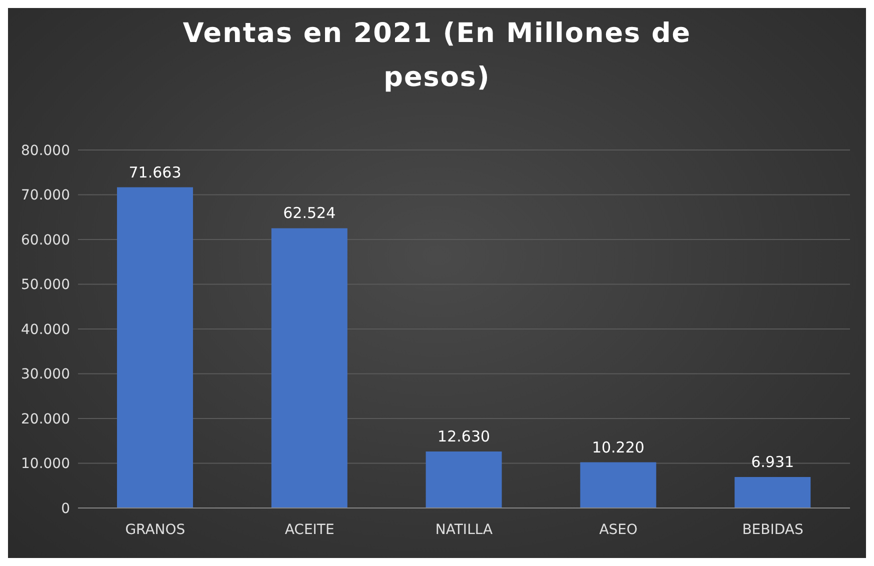 The width and height of the screenshot is (874, 566). I want to click on x-tick-label: ACEITE, so click(309, 530).